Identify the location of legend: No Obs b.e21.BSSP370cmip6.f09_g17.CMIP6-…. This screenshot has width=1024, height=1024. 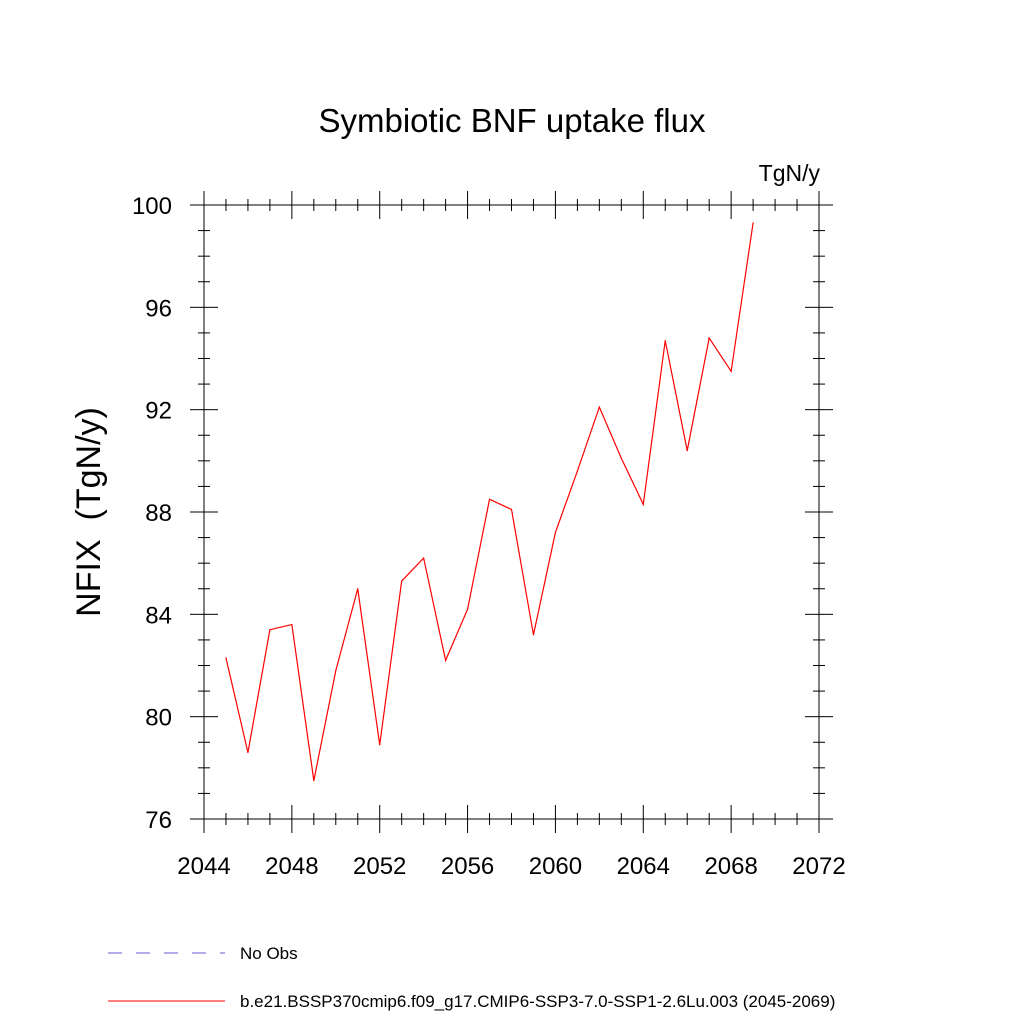
(471, 977).